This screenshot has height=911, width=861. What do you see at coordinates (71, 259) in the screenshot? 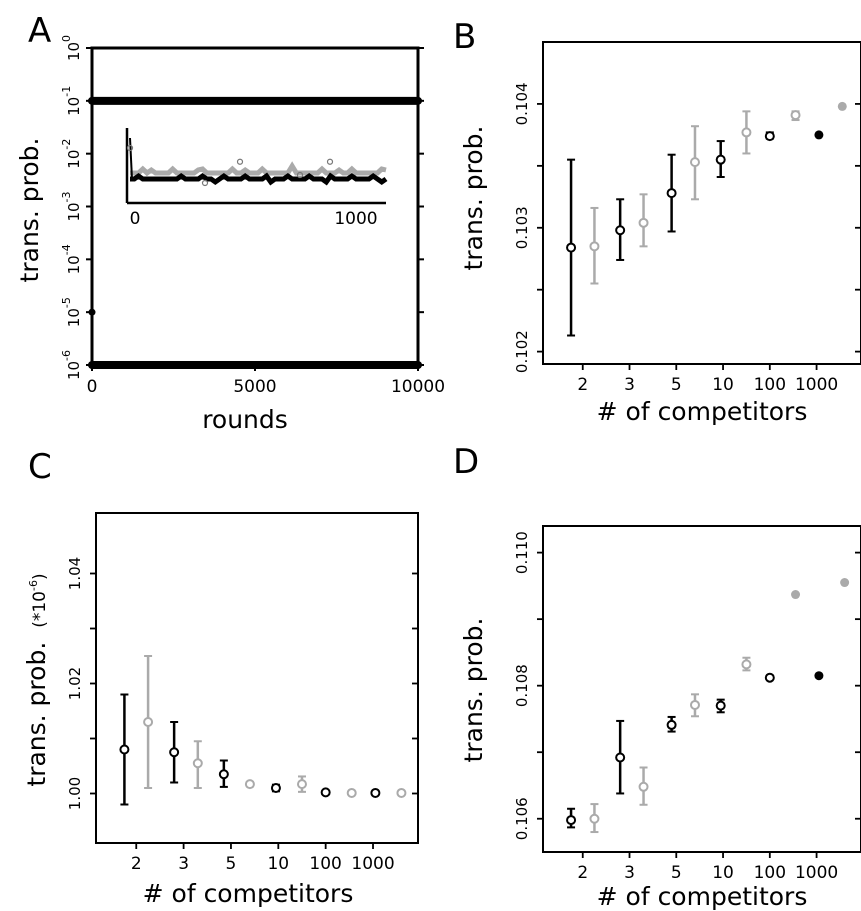
I see `a-y-tick-label: 10-4` at bounding box center [71, 259].